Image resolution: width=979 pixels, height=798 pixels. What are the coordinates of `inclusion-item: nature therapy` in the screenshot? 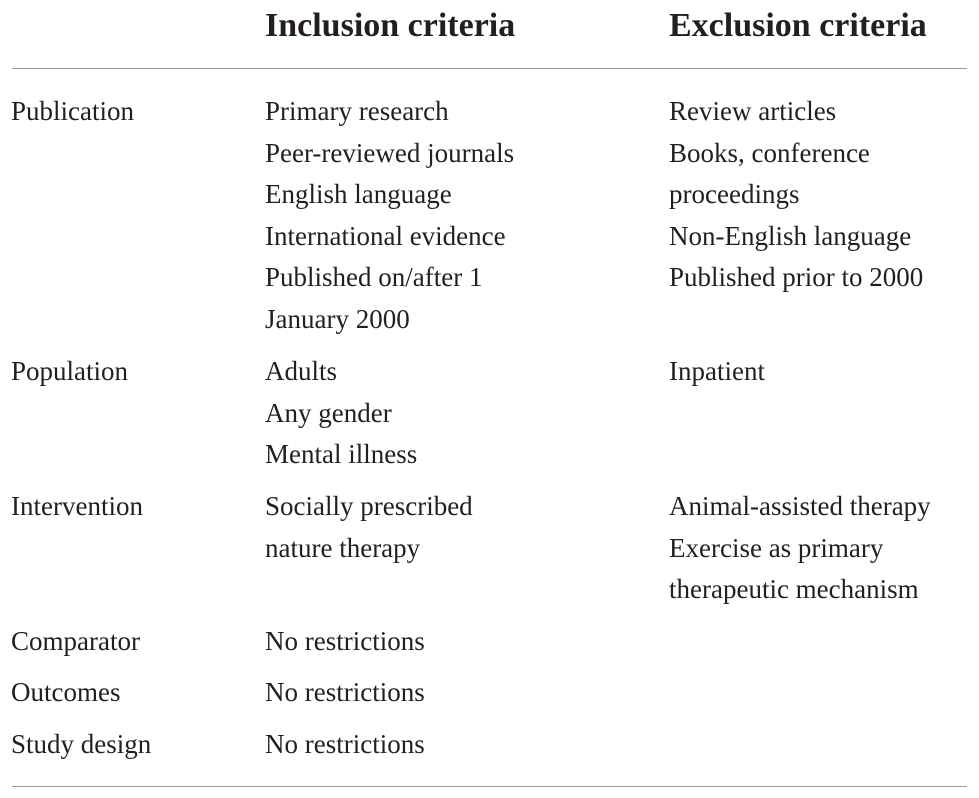 It's located at (343, 547).